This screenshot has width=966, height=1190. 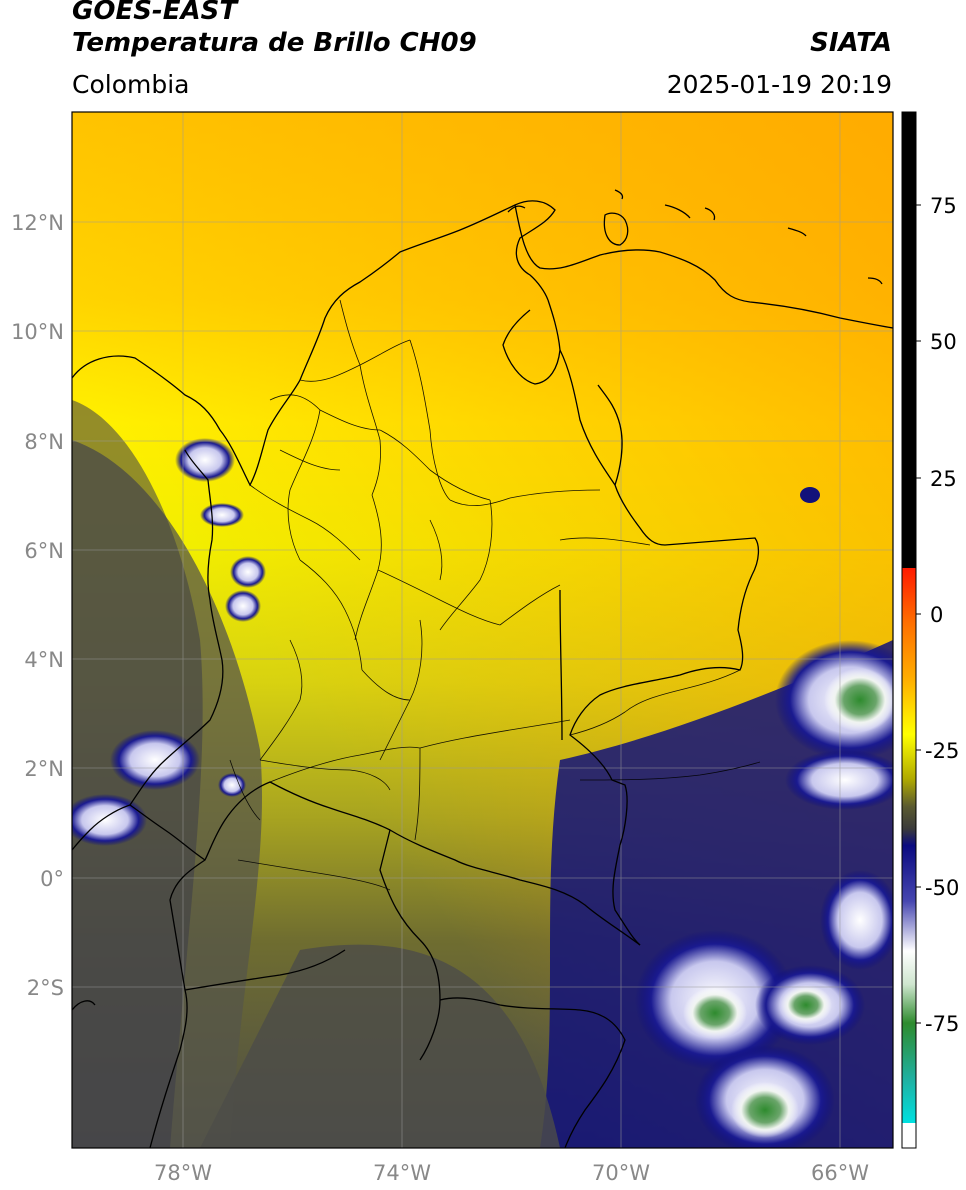 I want to click on lat-axis: 12°N 10°N 8°N 6°N 4°N 2°N 0° 2°S, so click(x=37, y=605).